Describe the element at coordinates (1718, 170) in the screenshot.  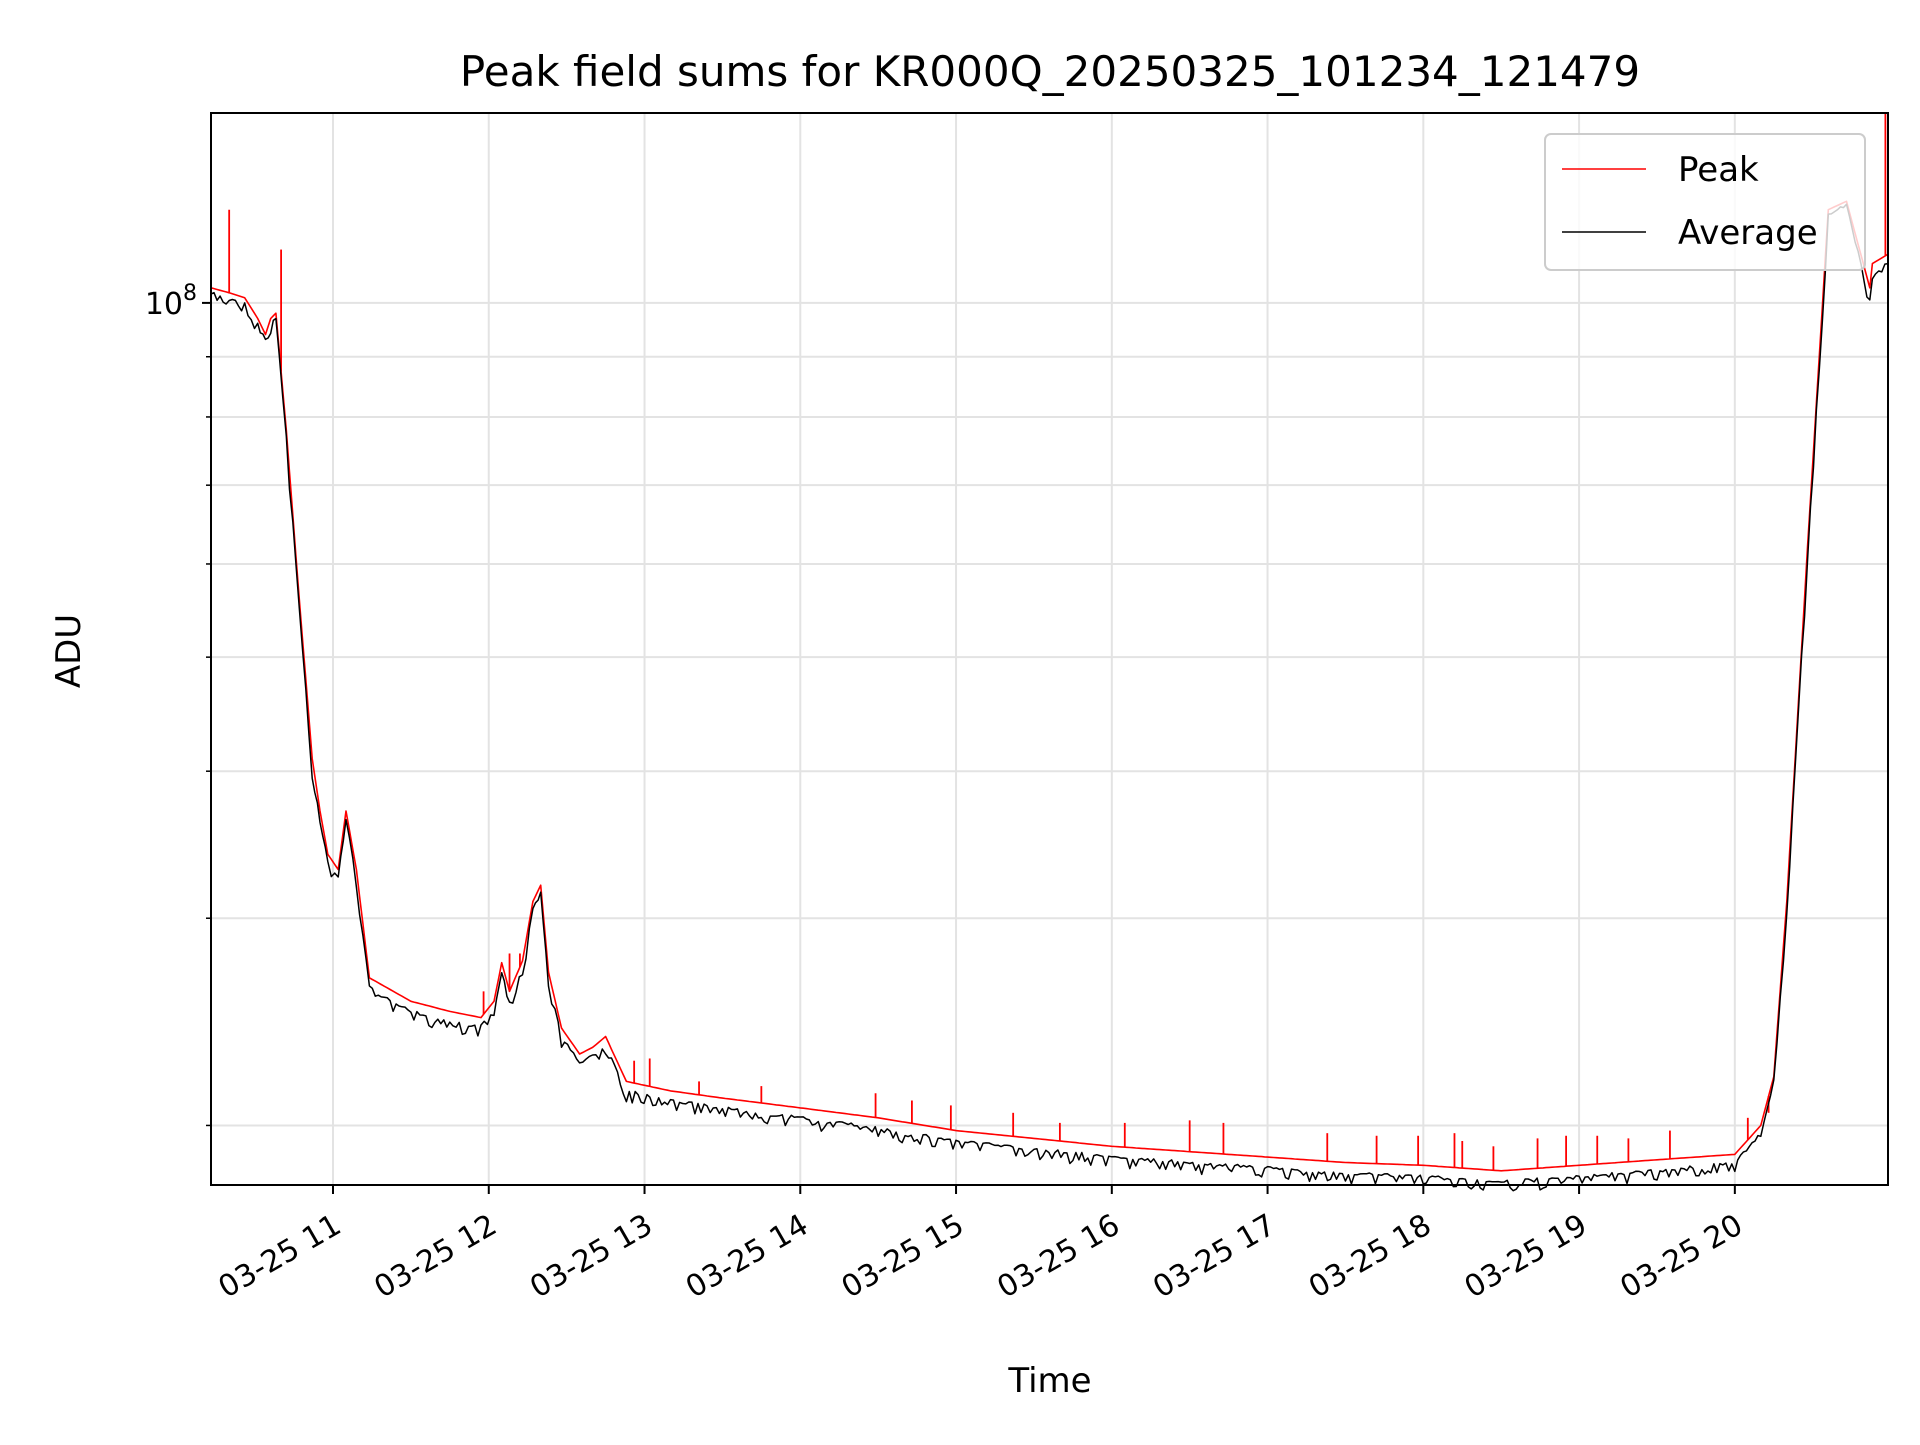
I see `legend-label-peak: Peak` at that location.